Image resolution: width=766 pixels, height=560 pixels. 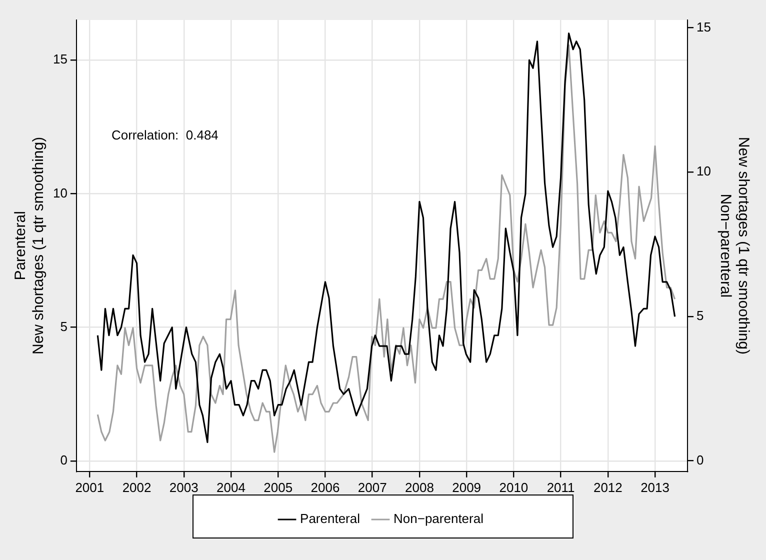 I want to click on y2-tick-label: 15, so click(x=704, y=26).